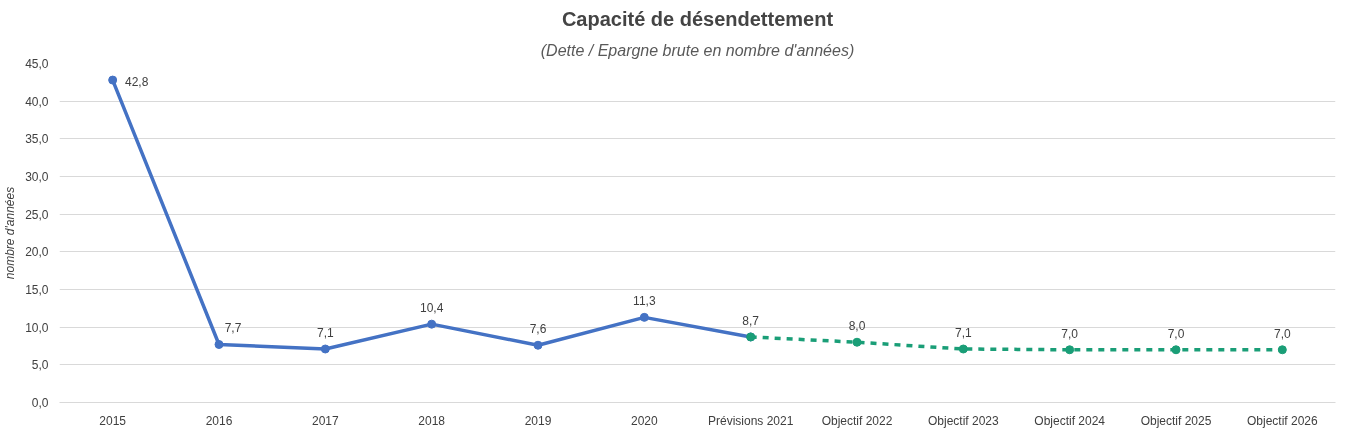 Image resolution: width=1350 pixels, height=438 pixels. I want to click on x-tick-label: 2016, so click(219, 420).